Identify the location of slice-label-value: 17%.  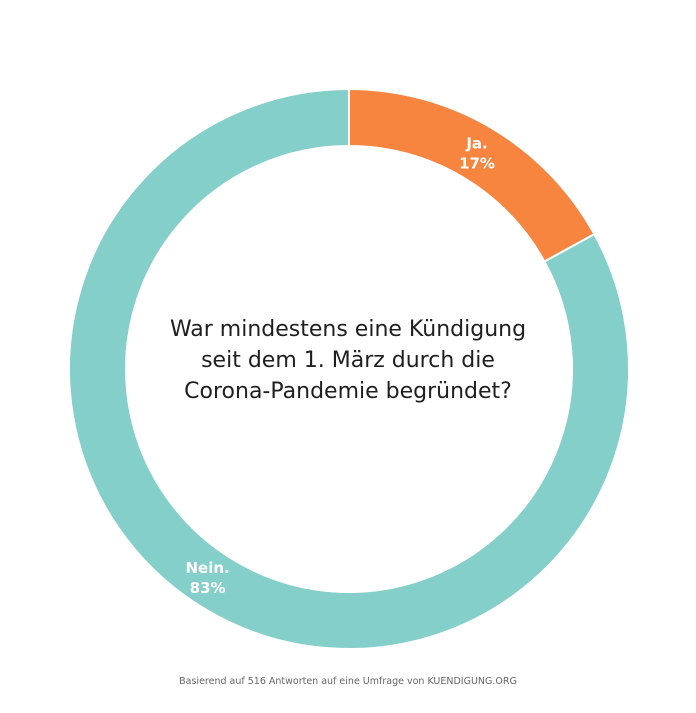
(477, 164).